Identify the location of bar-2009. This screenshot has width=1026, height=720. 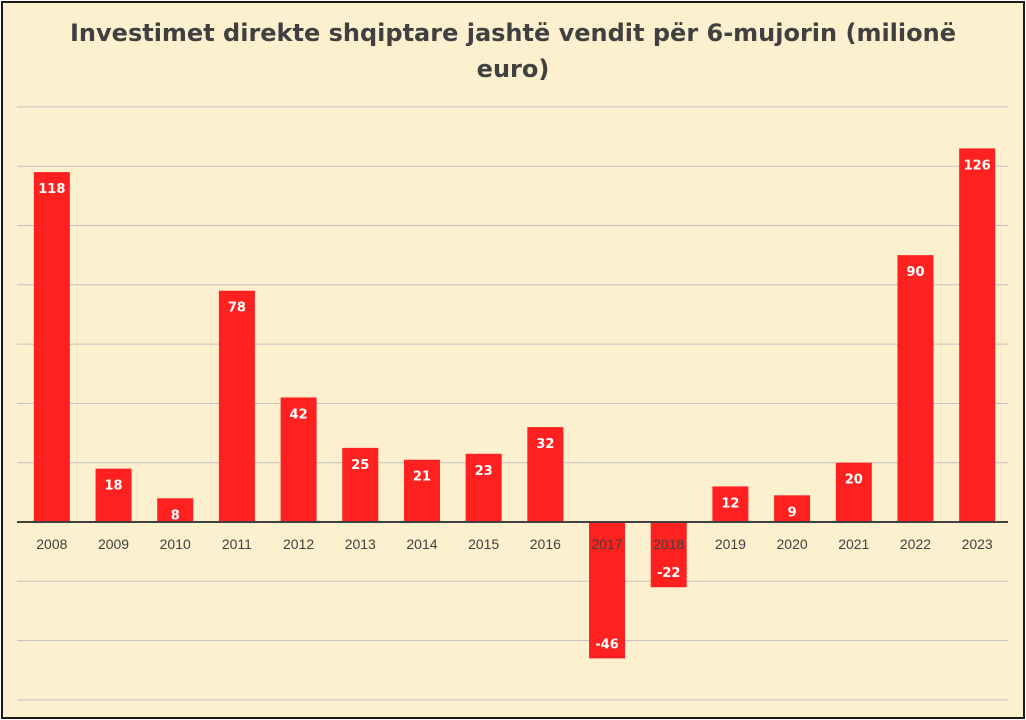
(113, 495).